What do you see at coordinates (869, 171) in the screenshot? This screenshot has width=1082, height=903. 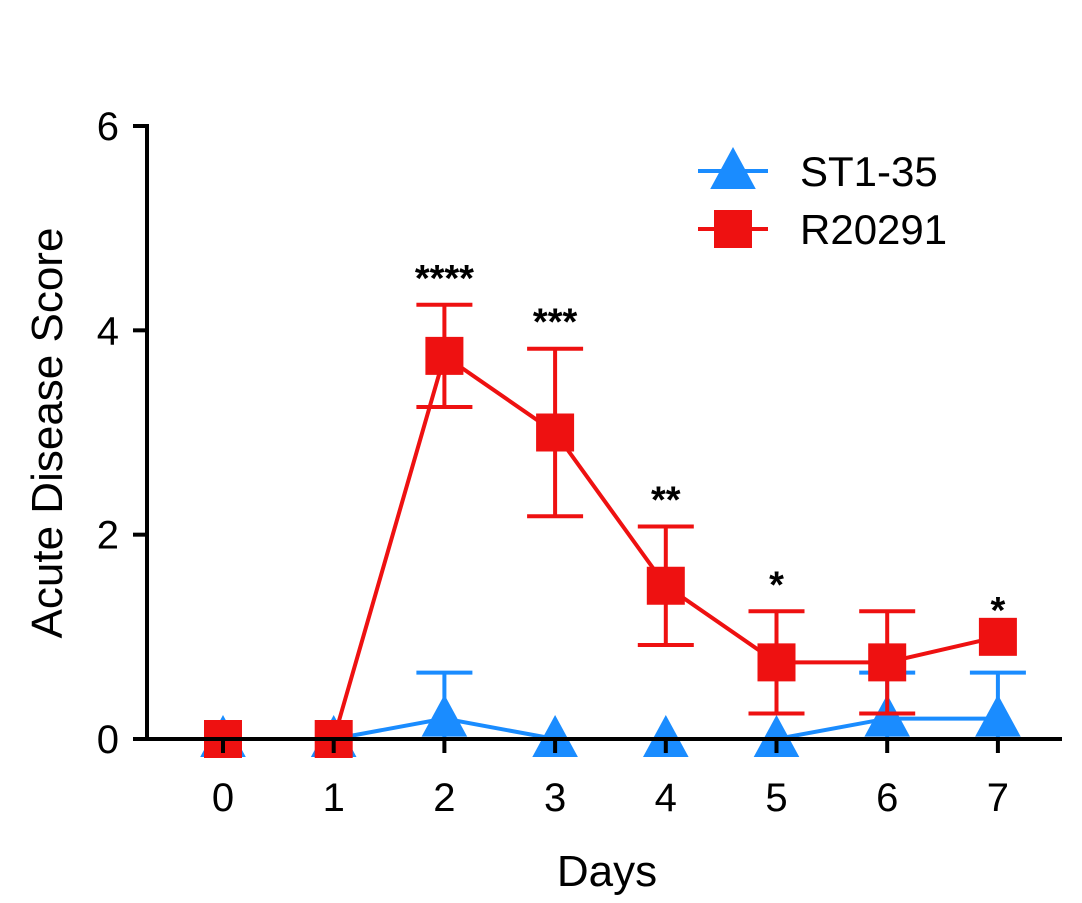 I see `legend-label-ST1-35: ST1-35` at bounding box center [869, 171].